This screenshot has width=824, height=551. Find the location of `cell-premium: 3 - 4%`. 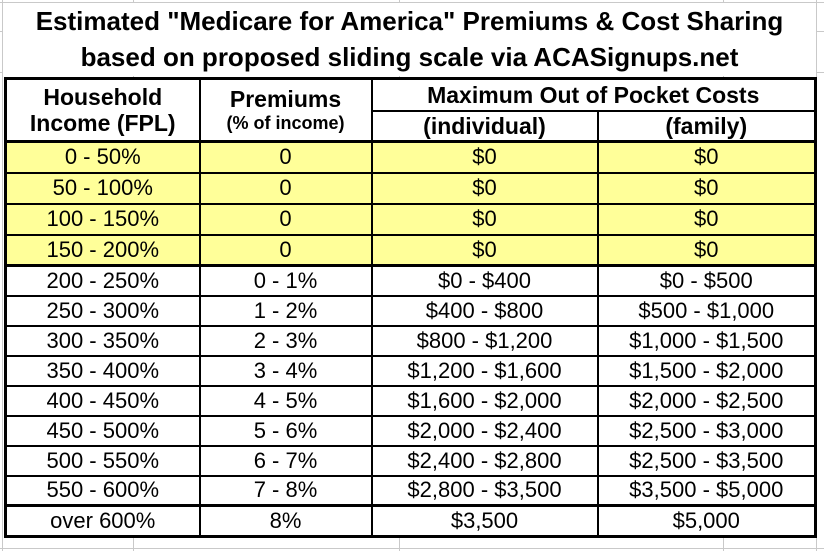

cell-premium: 3 - 4% is located at coordinates (285, 370).